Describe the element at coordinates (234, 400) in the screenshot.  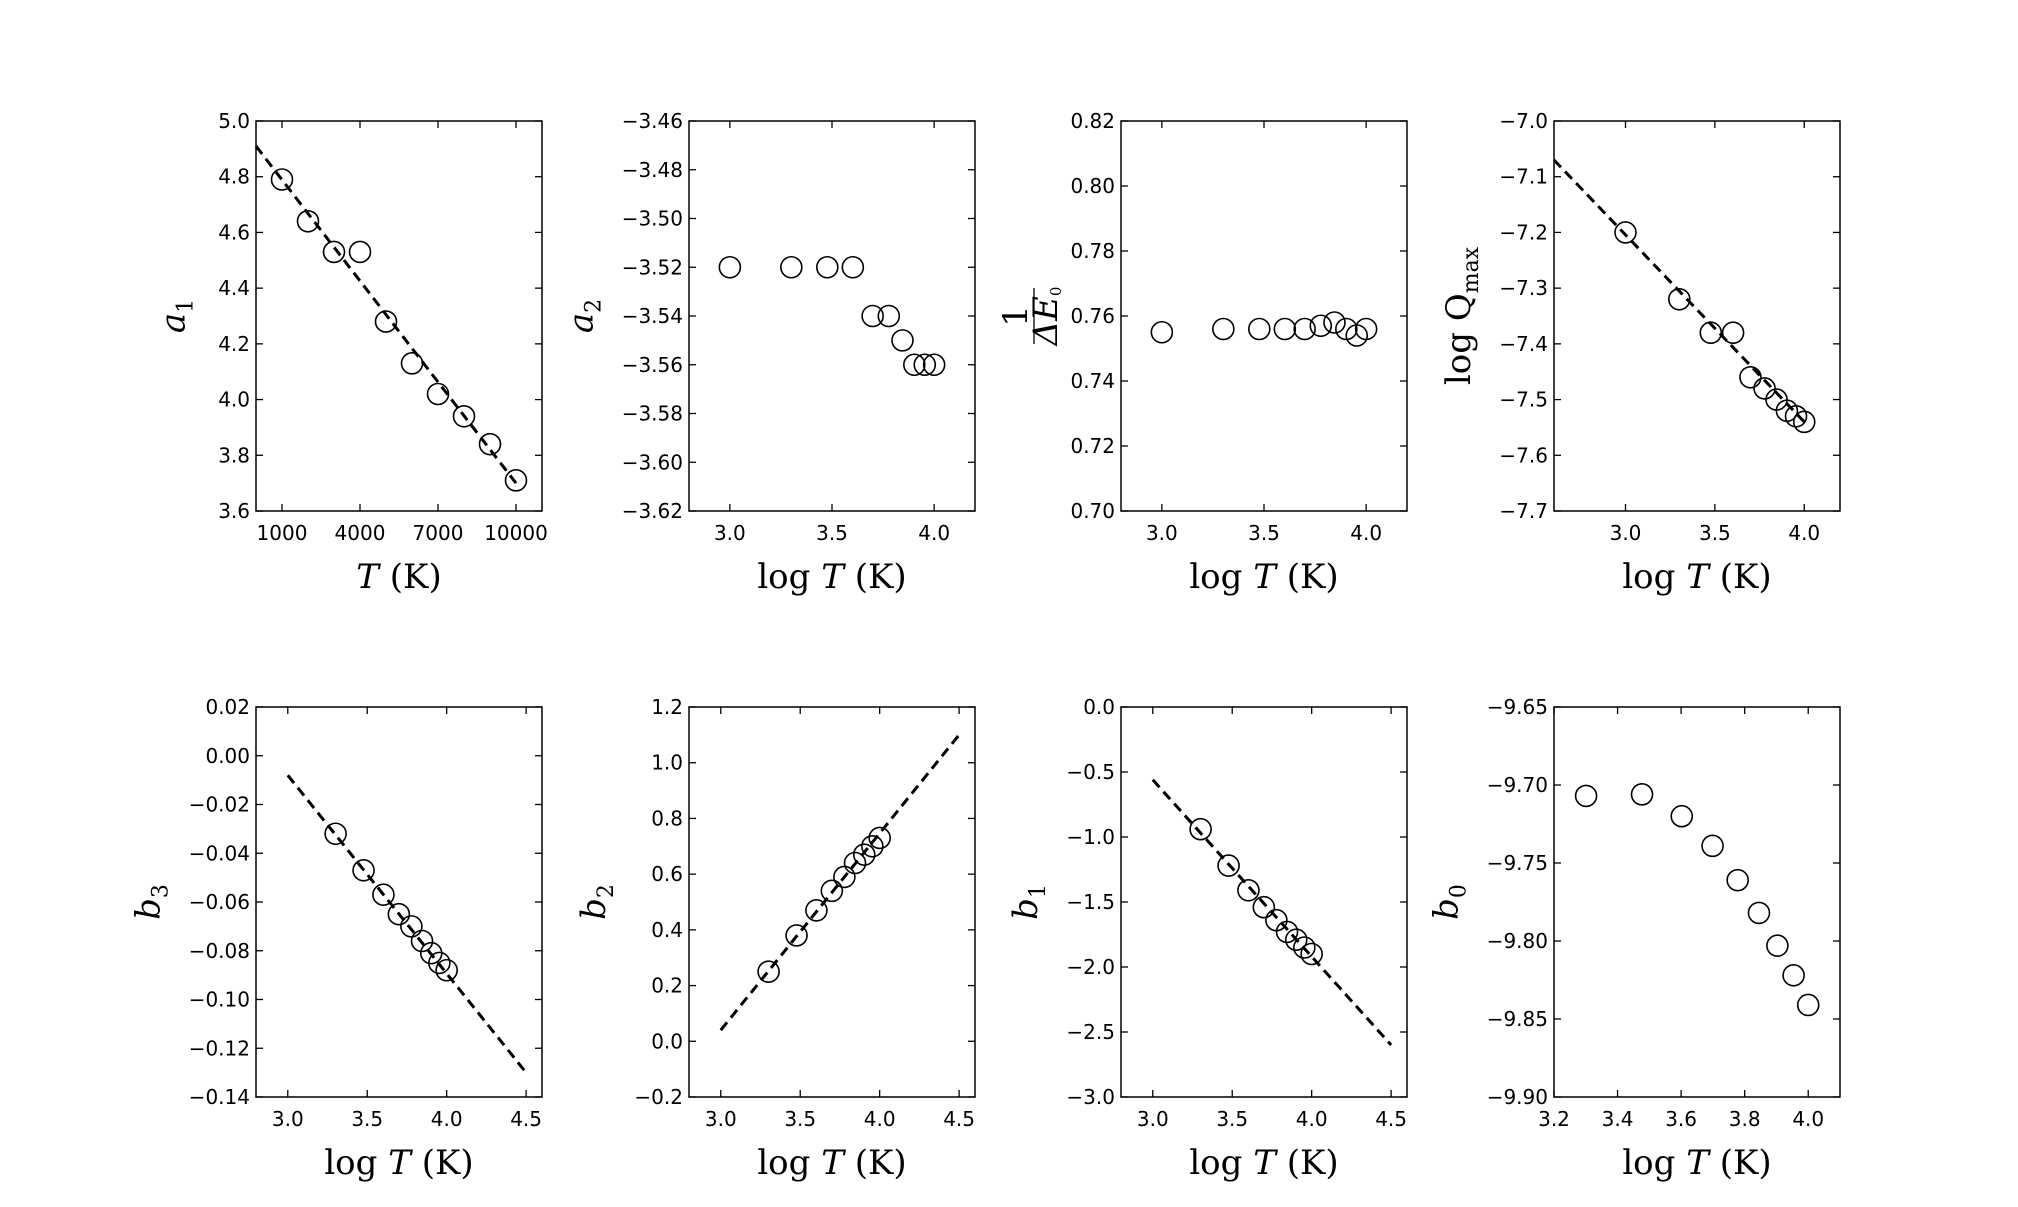
I see `y-tick-label: 4.0` at that location.